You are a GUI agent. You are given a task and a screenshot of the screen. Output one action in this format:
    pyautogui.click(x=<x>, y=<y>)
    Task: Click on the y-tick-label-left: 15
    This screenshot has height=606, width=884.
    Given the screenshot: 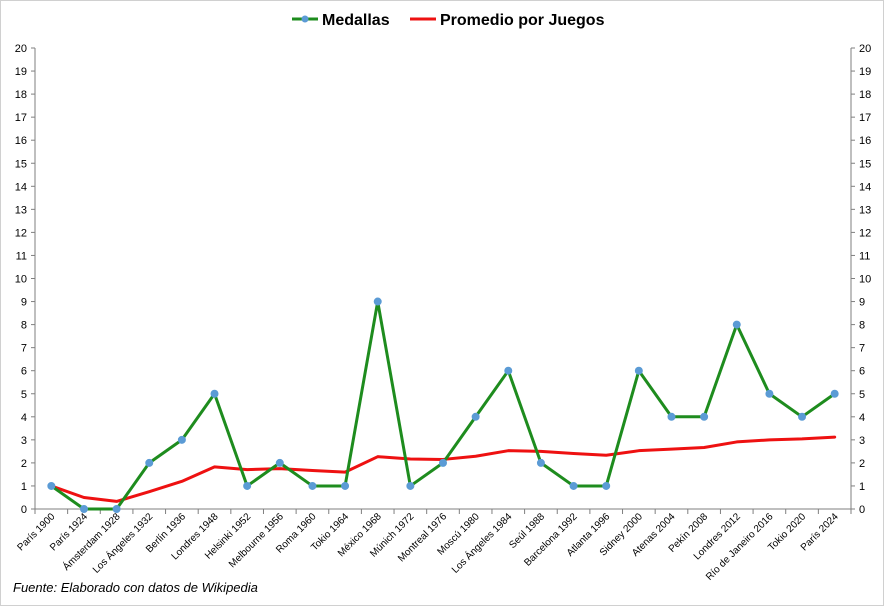 What is the action you would take?
    pyautogui.click(x=21, y=164)
    